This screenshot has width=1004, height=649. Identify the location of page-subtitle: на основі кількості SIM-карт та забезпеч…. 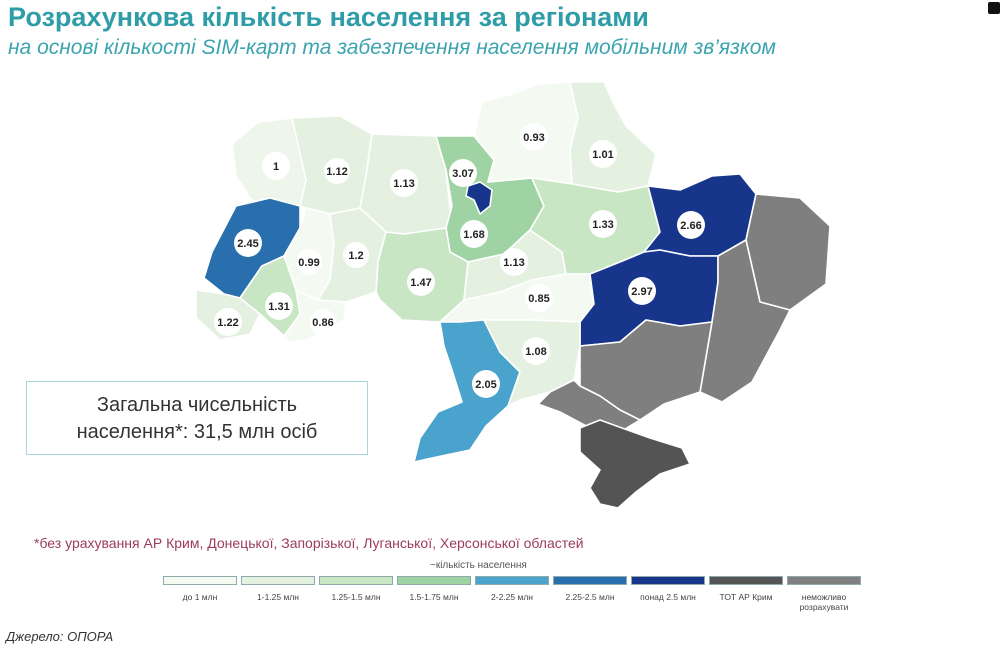
(392, 47).